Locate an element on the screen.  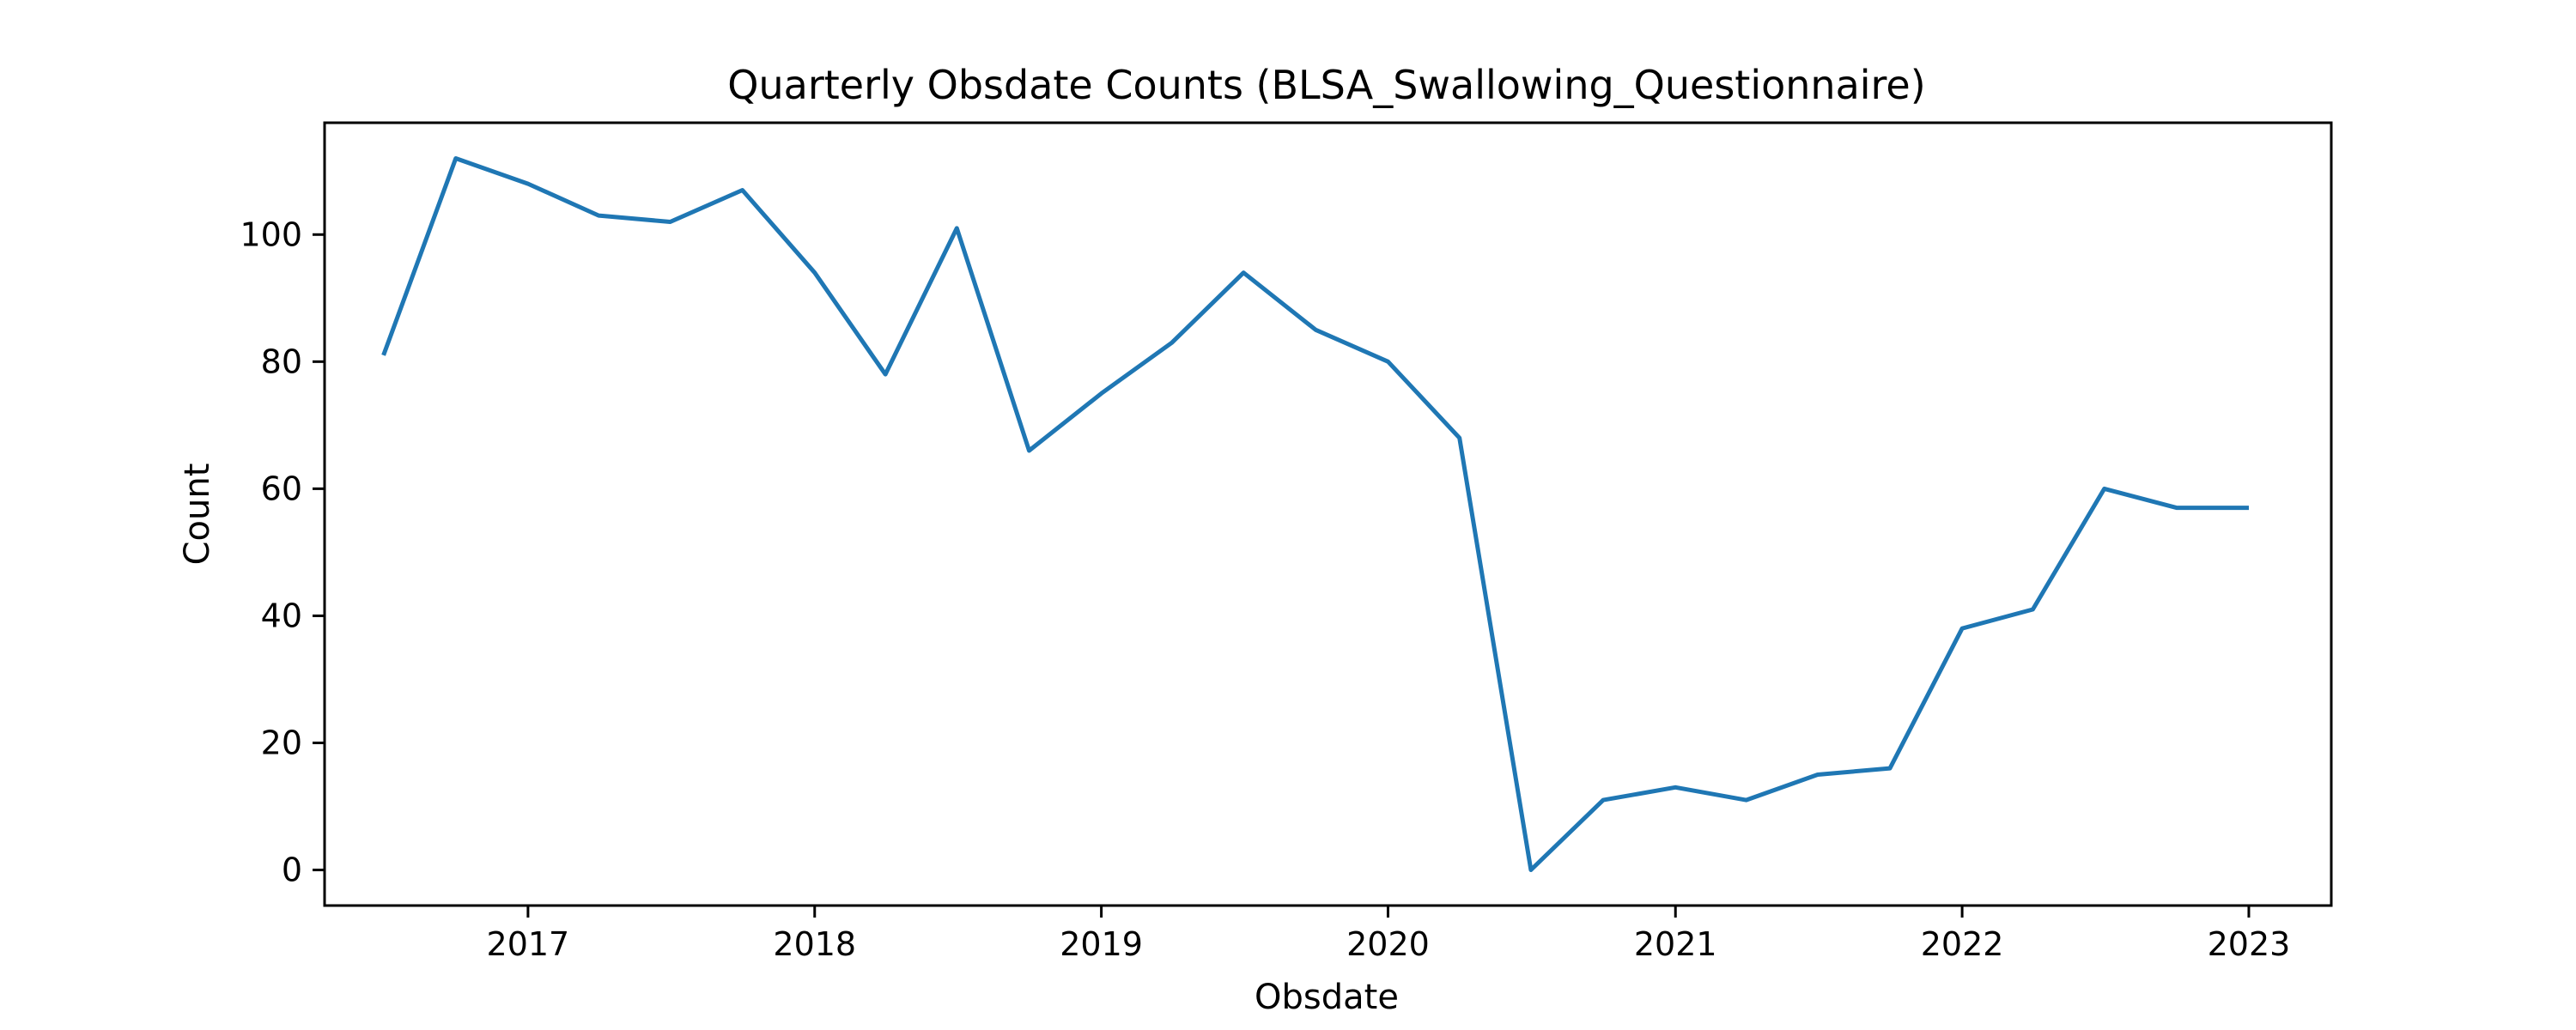
y-tick-label: 40 is located at coordinates (281, 615).